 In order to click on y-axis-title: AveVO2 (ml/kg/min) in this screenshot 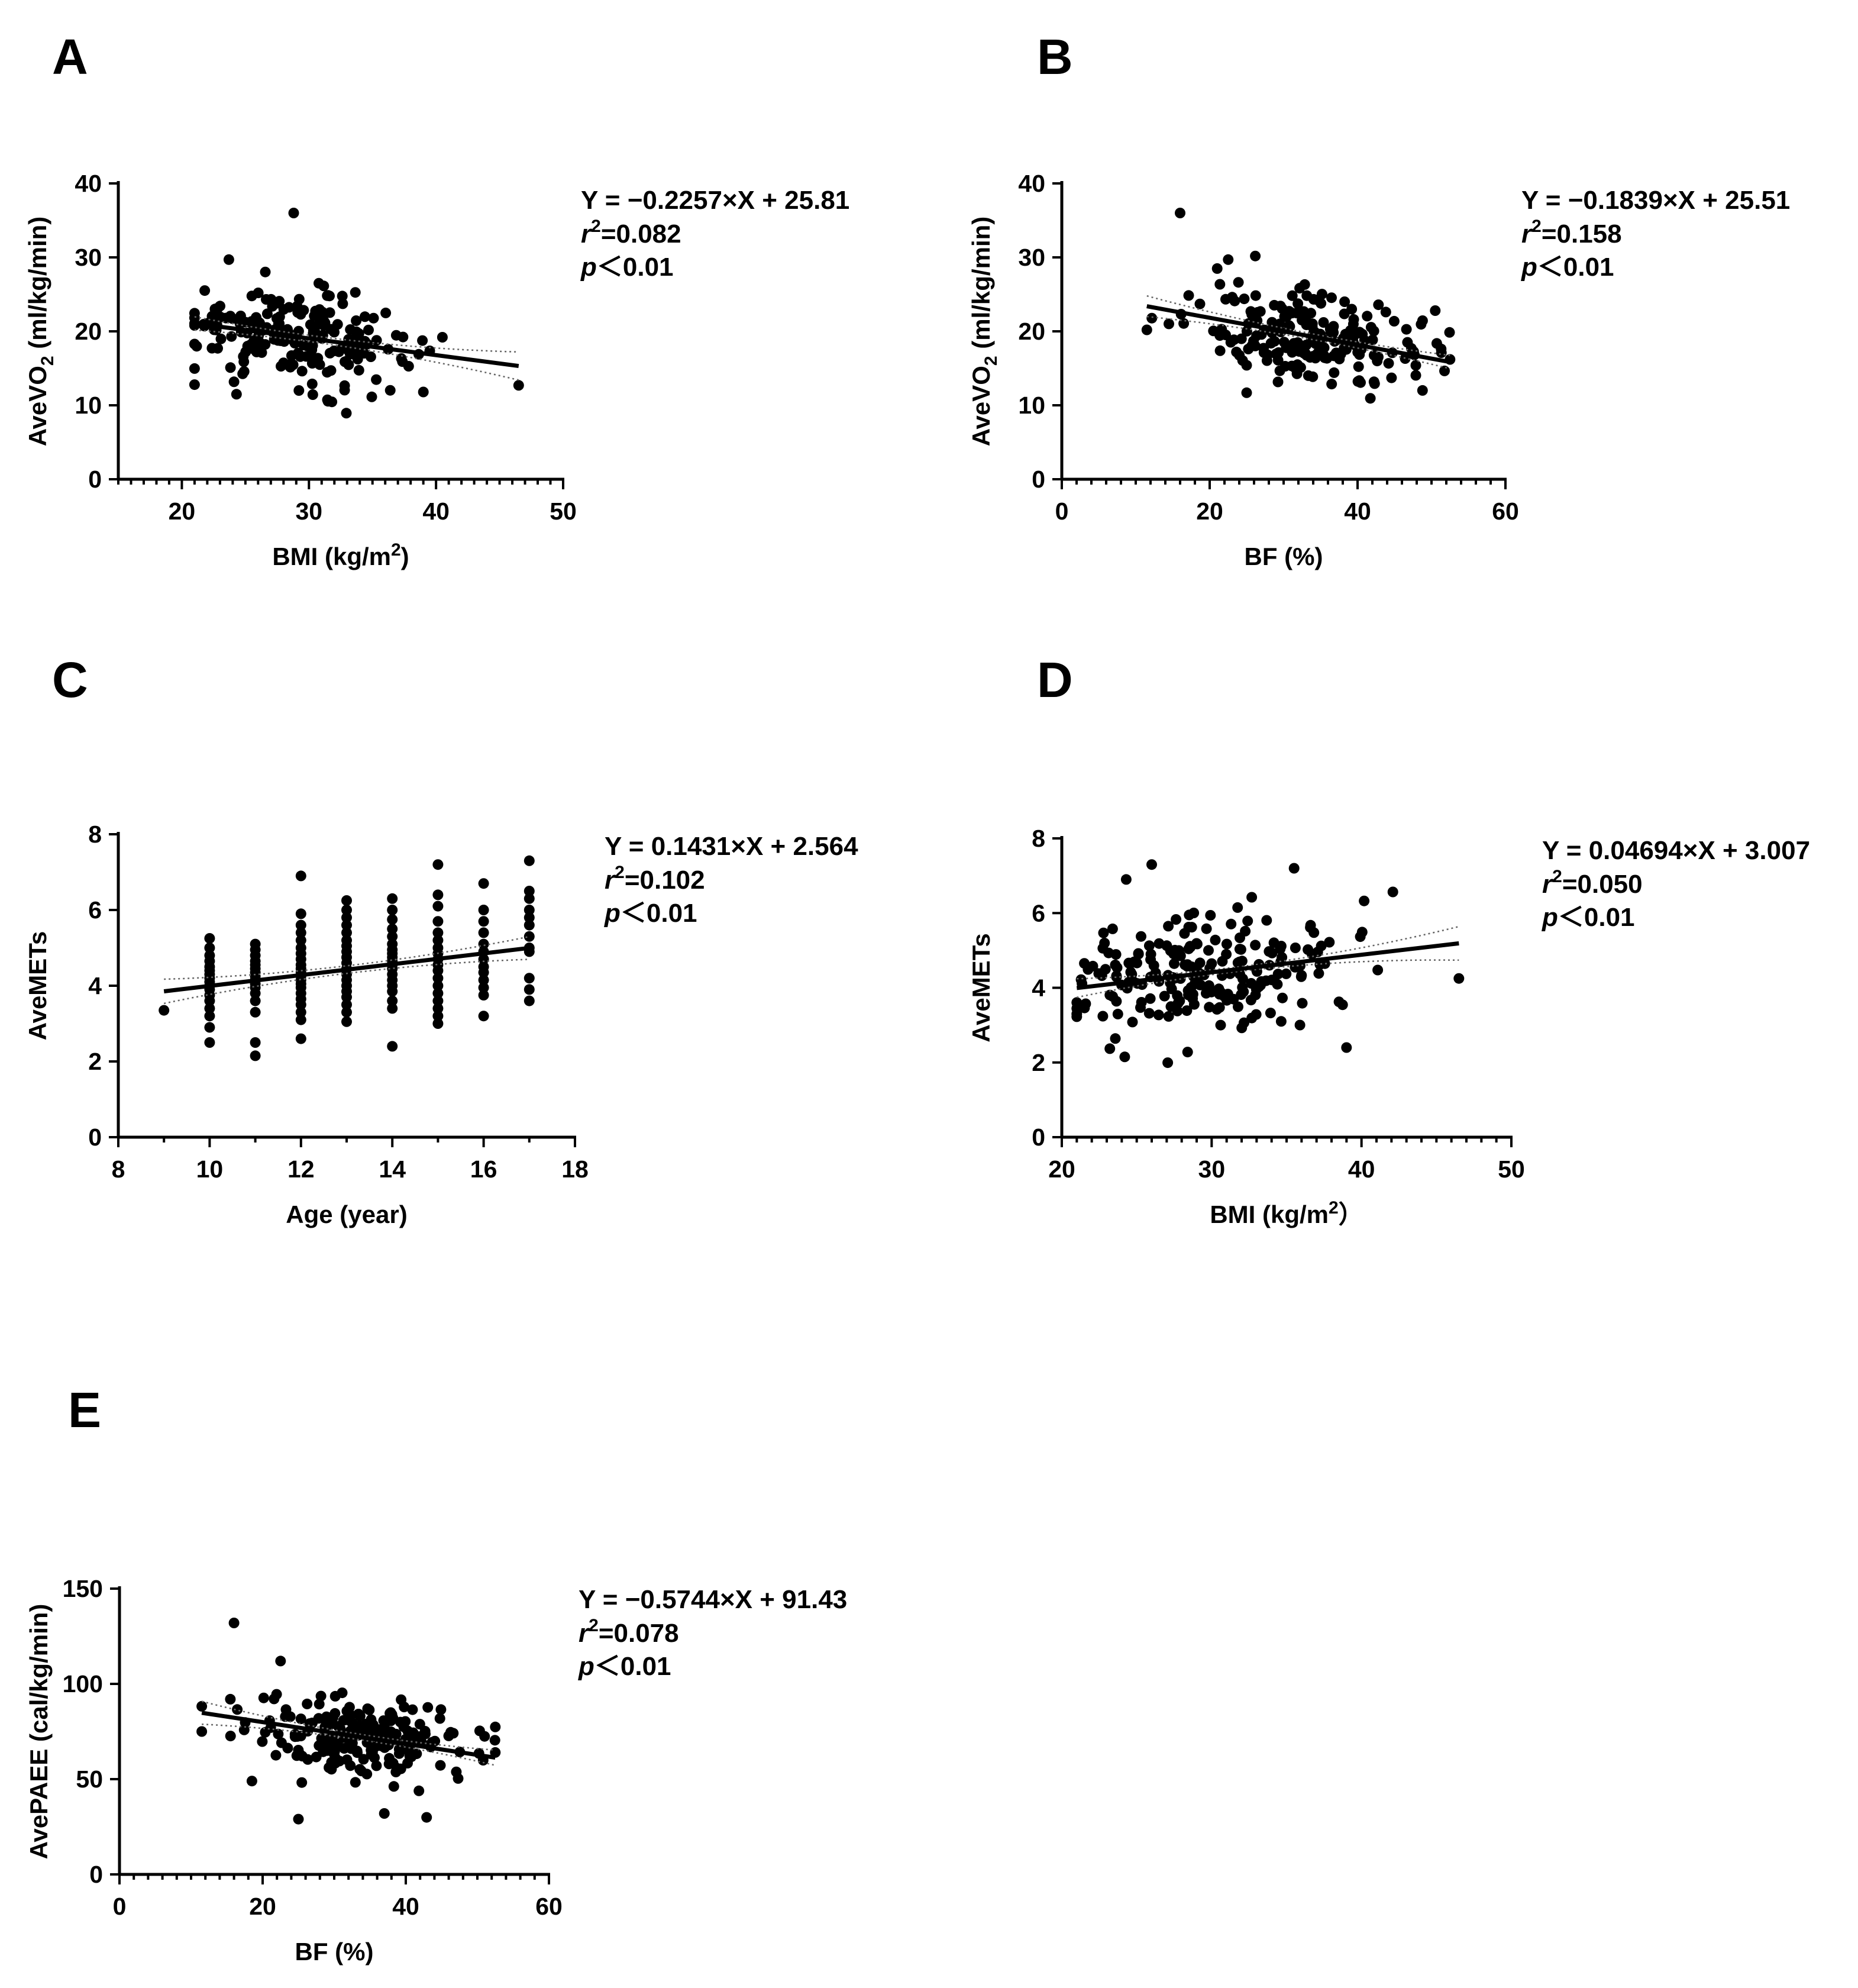, I will do `click(984, 332)`.